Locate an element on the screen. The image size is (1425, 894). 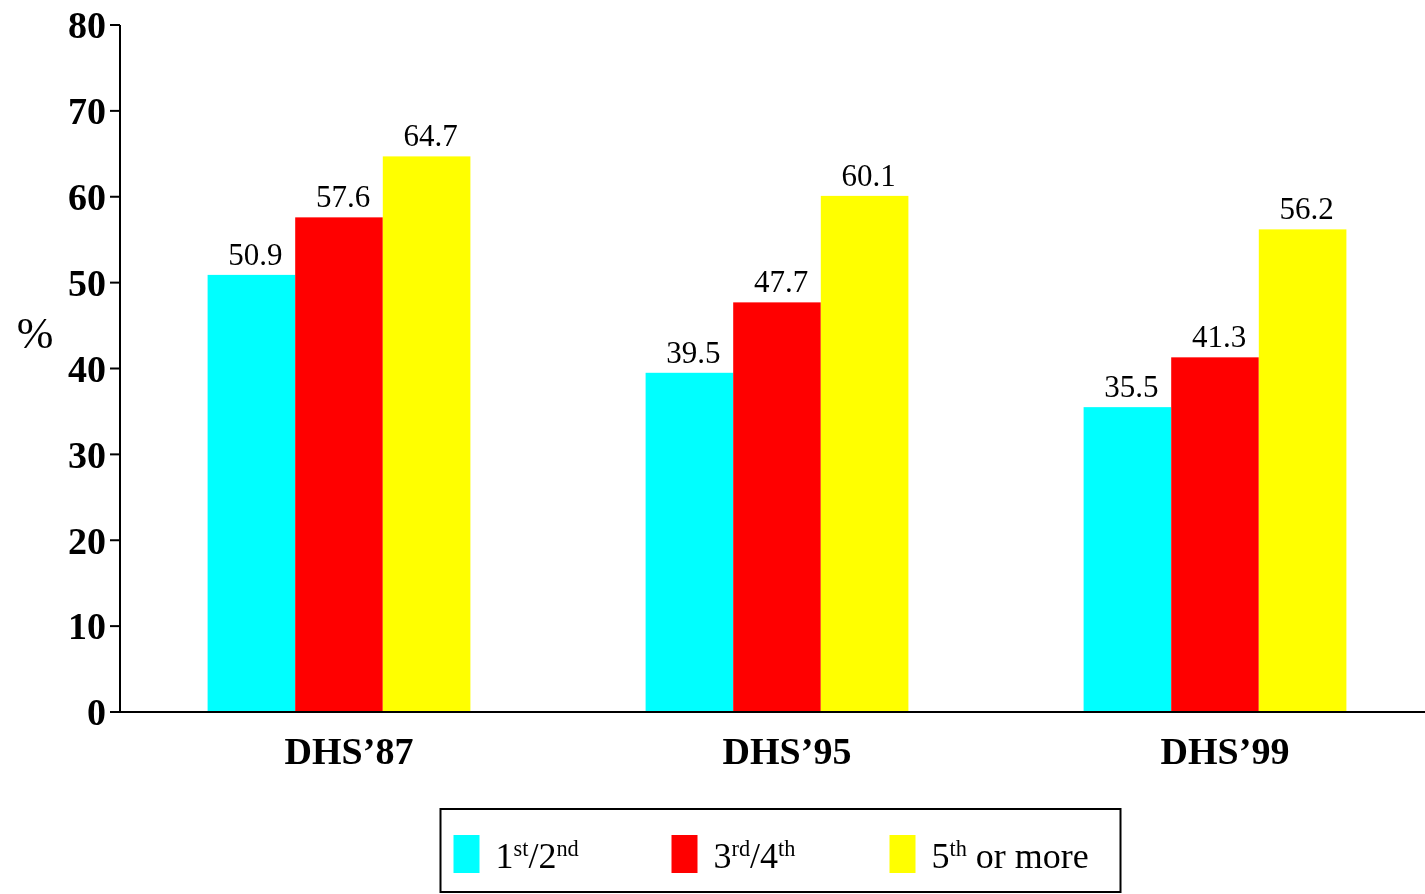
data-label: 35.5 is located at coordinates (1131, 387).